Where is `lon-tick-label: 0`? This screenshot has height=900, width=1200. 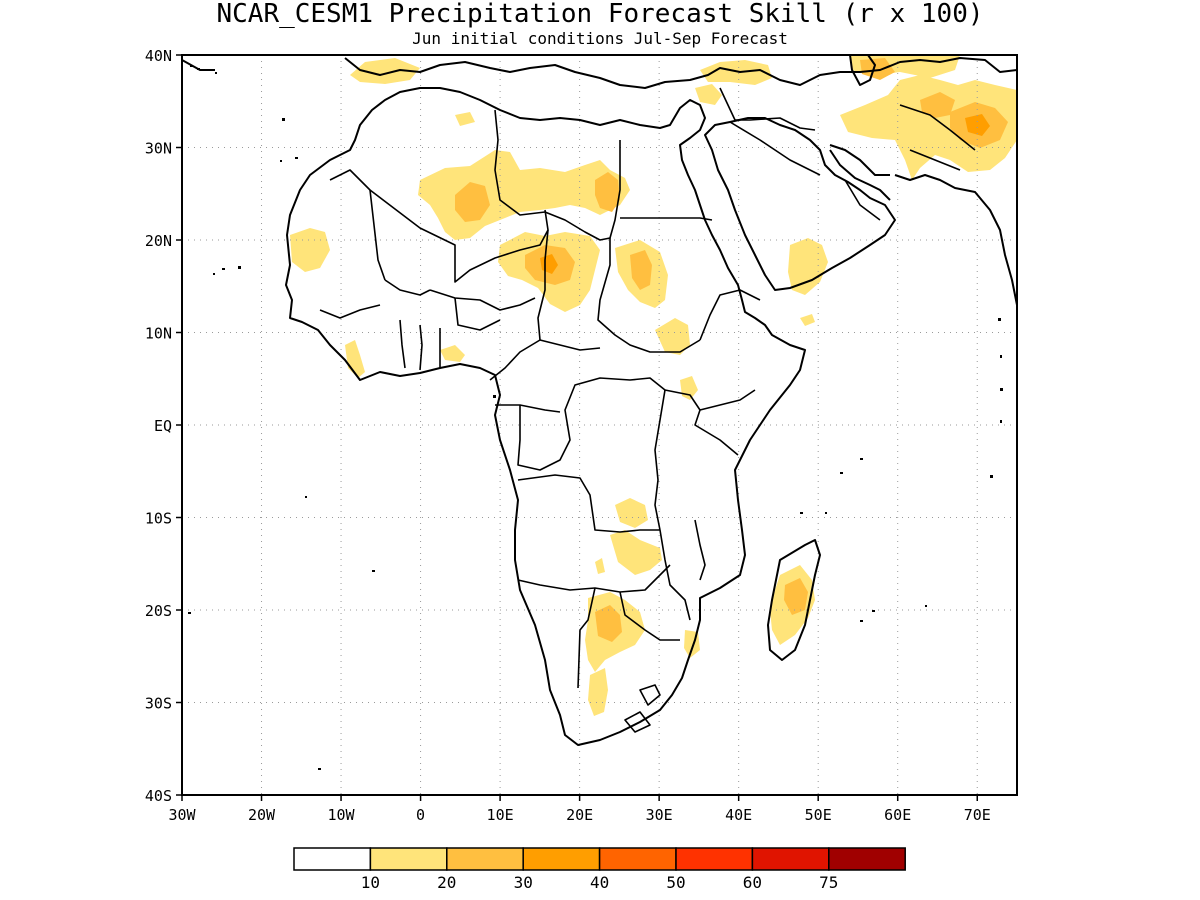 lon-tick-label: 0 is located at coordinates (420, 815).